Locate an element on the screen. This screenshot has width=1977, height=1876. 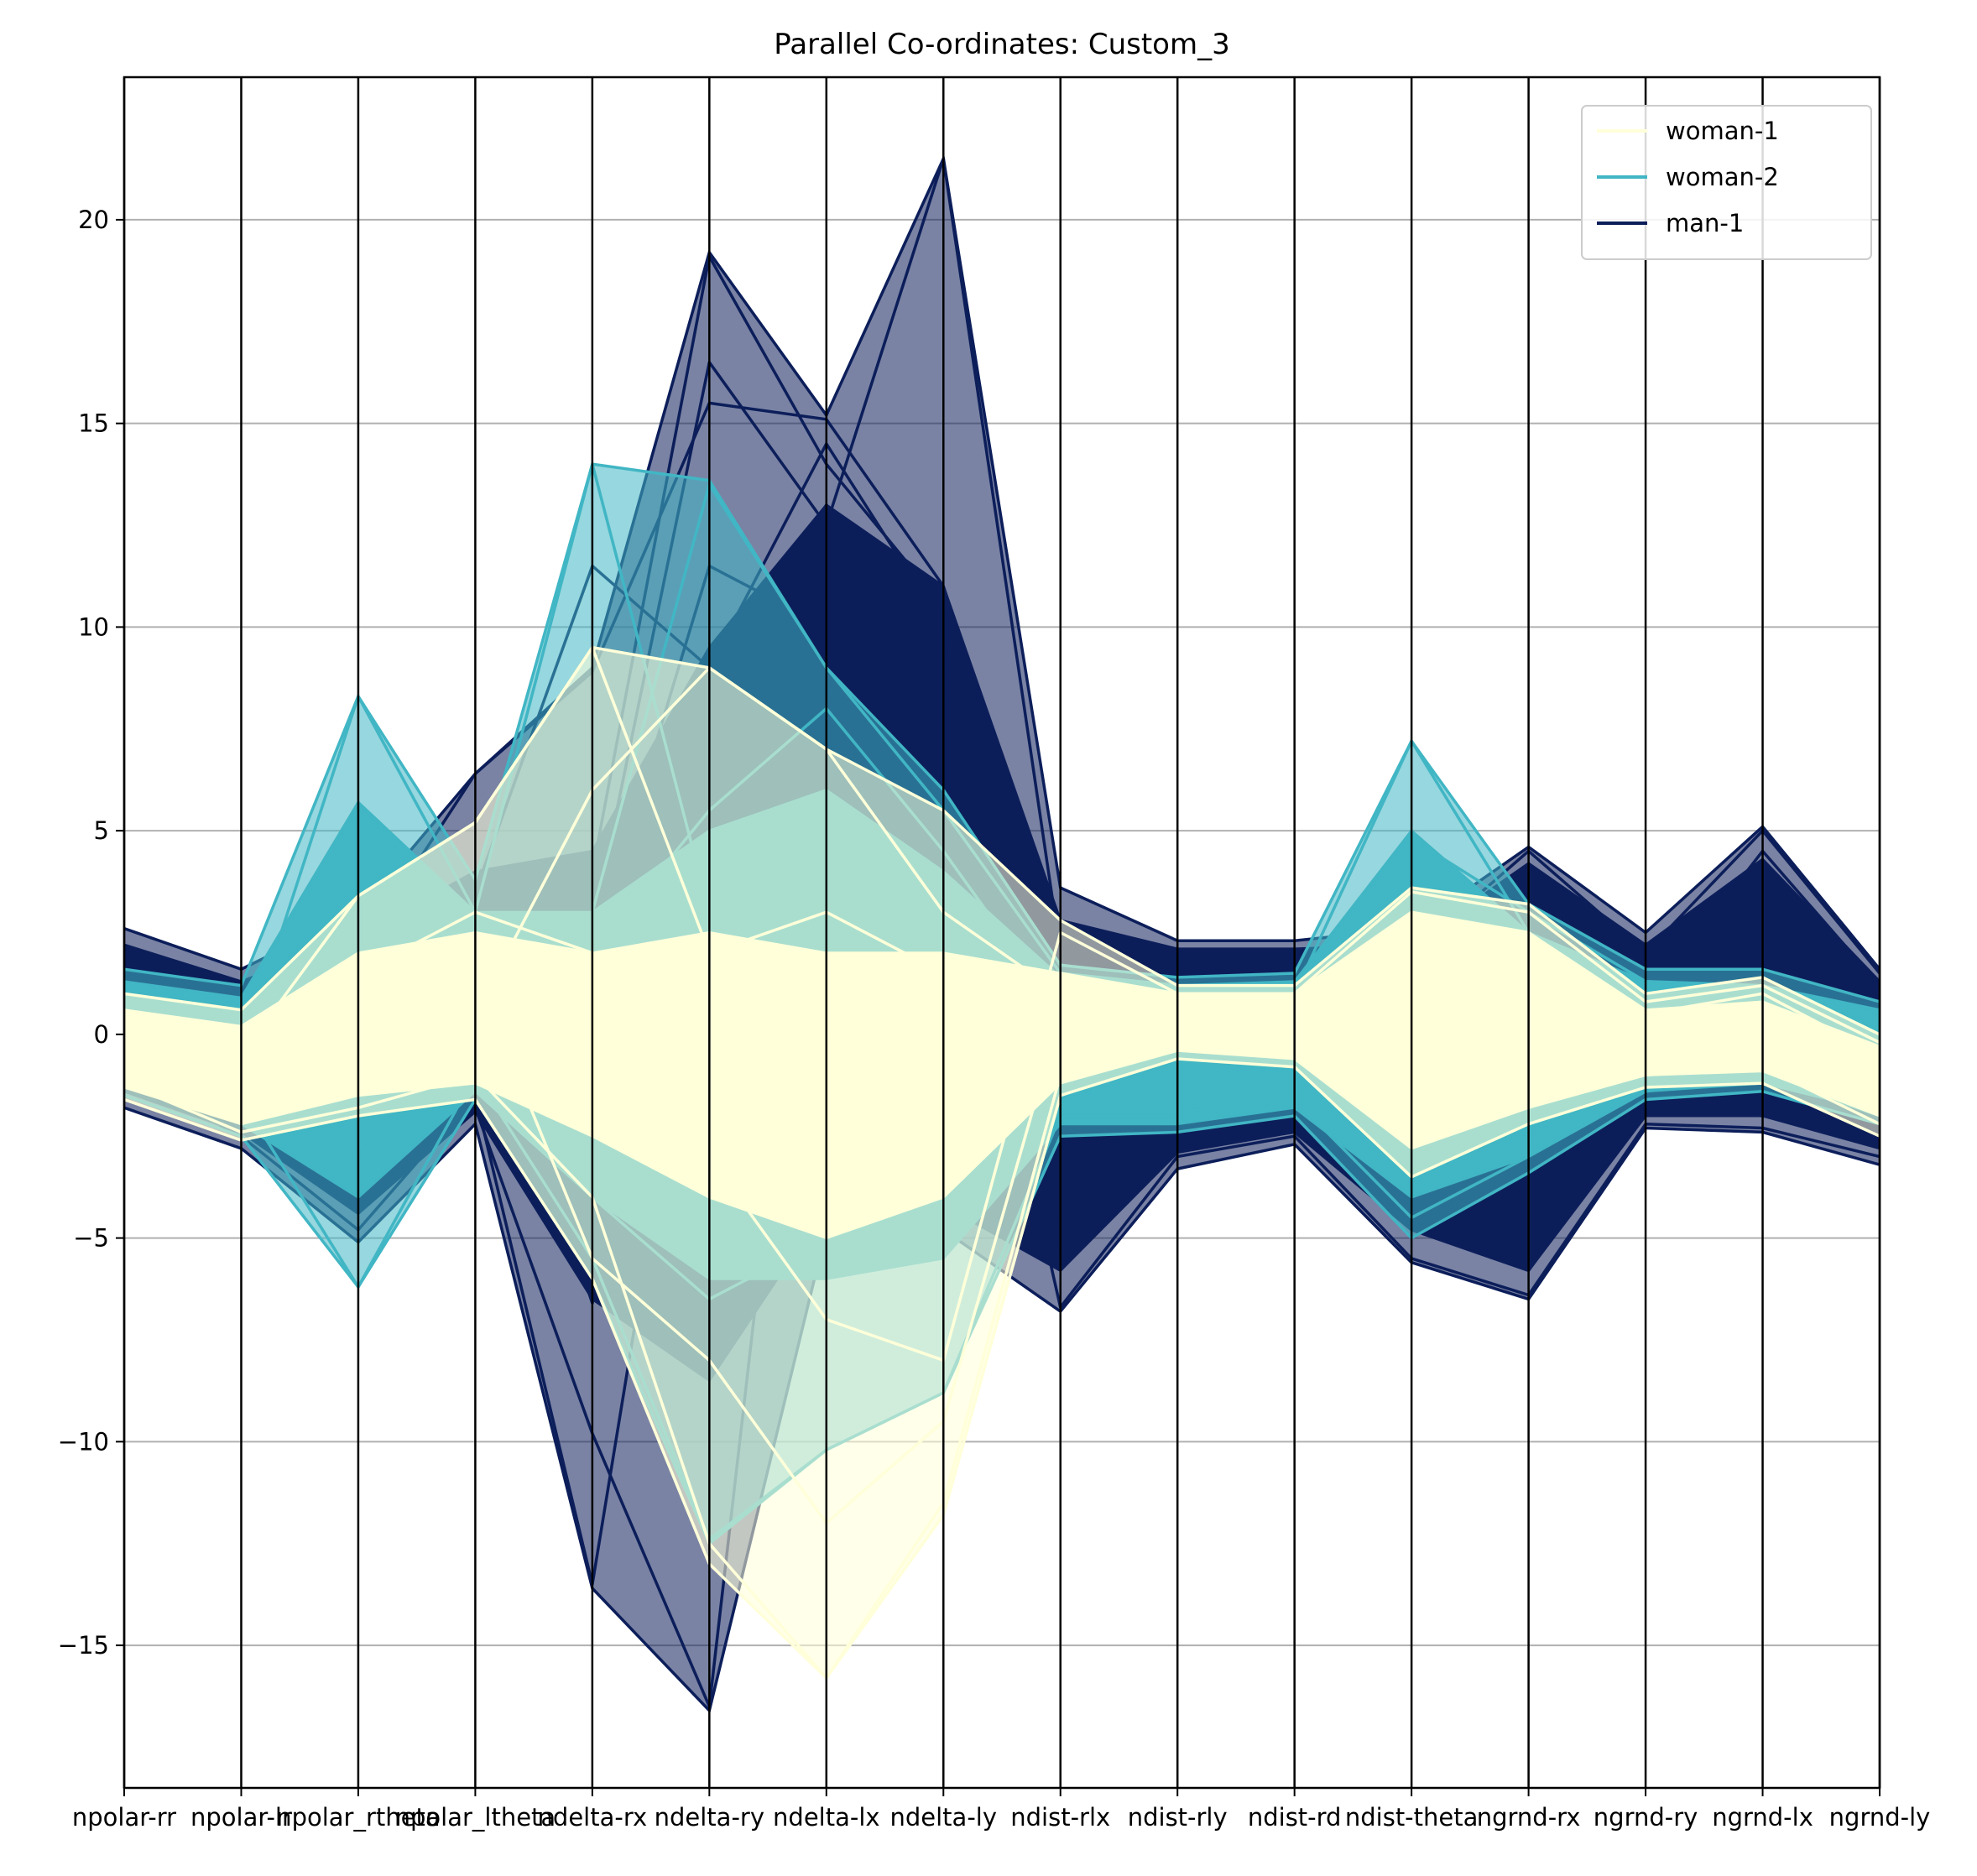
x-tick-label-12: ngrnd-rx is located at coordinates (1529, 1817).